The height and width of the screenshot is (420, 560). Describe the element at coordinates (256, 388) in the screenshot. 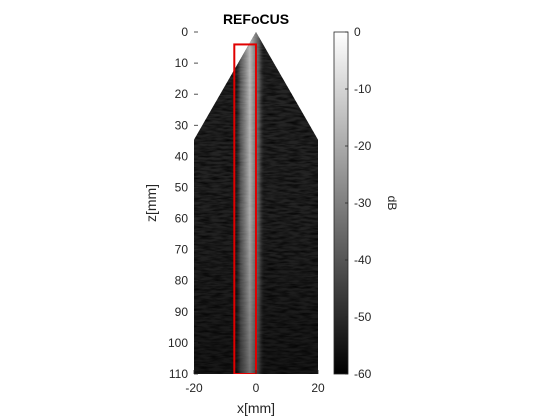

I see `x-tick-label: 0` at that location.